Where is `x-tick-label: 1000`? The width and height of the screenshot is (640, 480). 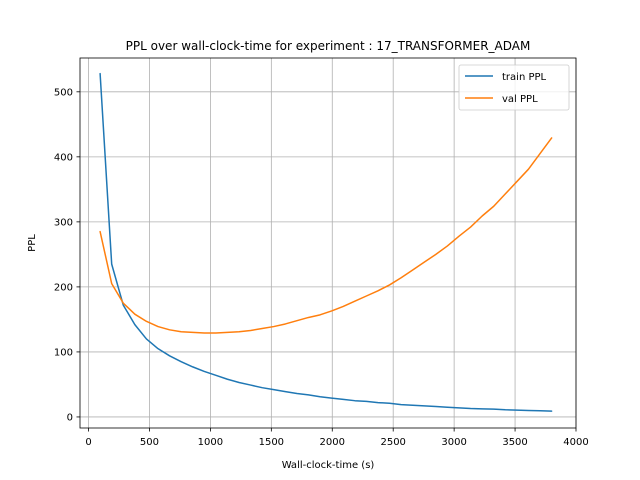
x-tick-label: 1000 is located at coordinates (210, 442).